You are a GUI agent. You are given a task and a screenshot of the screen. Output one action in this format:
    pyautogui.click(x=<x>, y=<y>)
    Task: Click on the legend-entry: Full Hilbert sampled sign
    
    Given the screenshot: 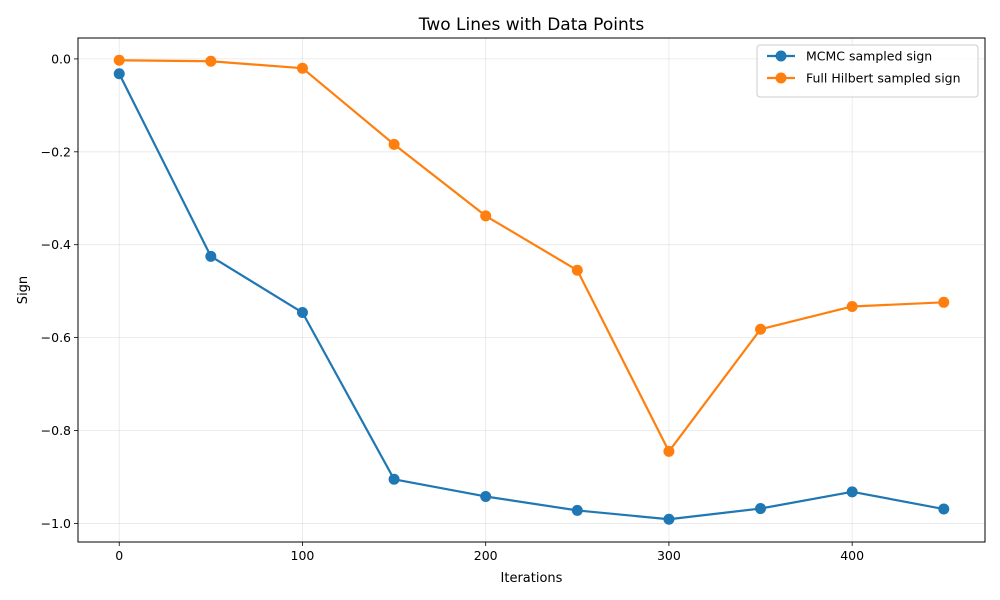 What is the action you would take?
    pyautogui.click(x=864, y=78)
    